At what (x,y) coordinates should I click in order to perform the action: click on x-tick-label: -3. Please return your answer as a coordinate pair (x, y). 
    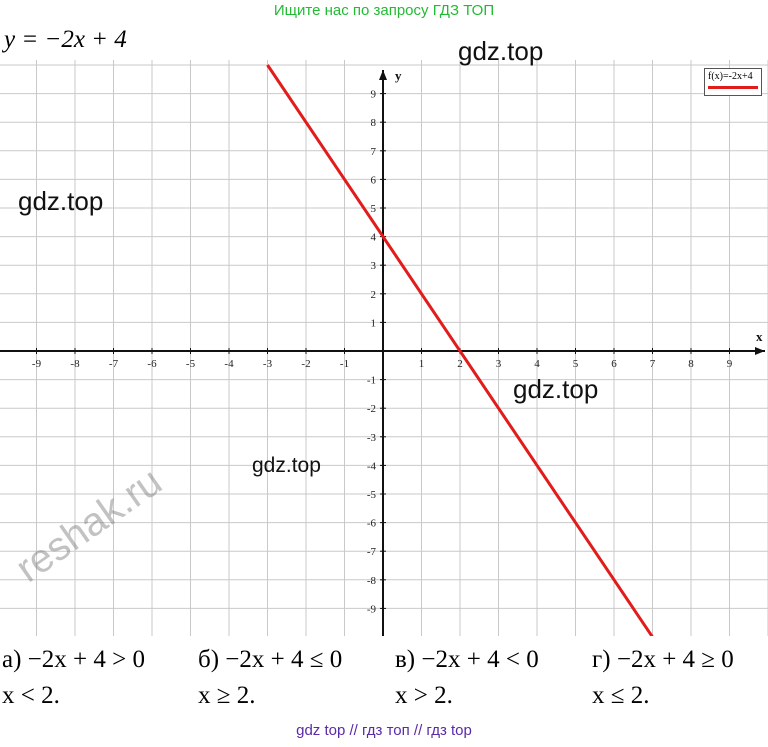
    Looking at the image, I should click on (268, 364).